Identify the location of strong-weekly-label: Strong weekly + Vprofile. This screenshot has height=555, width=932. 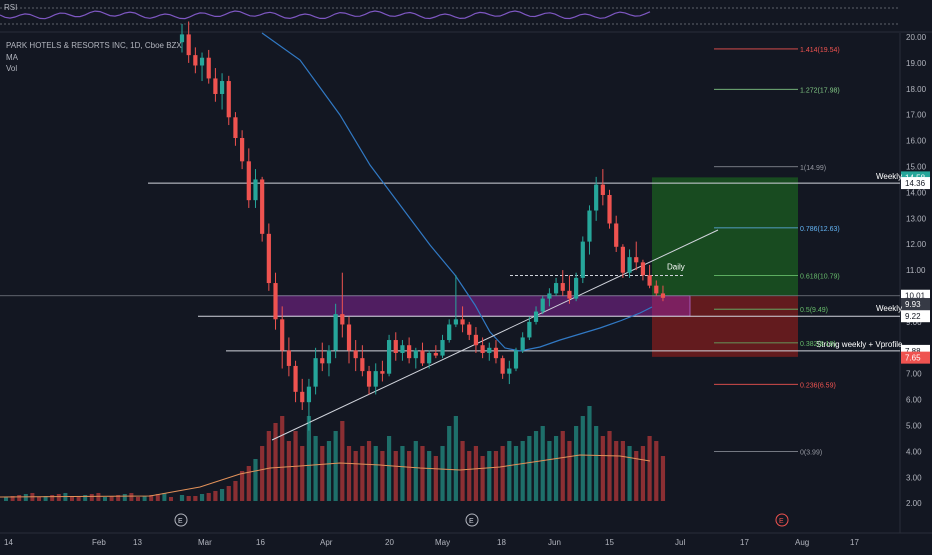
(859, 344).